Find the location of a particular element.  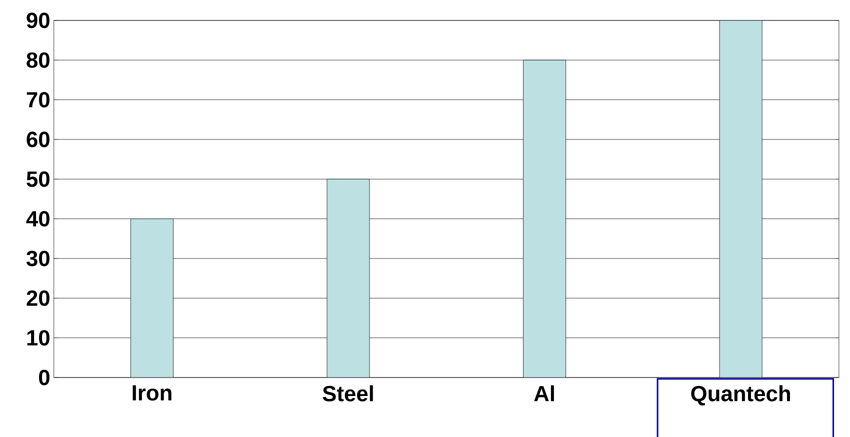

y-tick-label: 80 is located at coordinates (38, 60).